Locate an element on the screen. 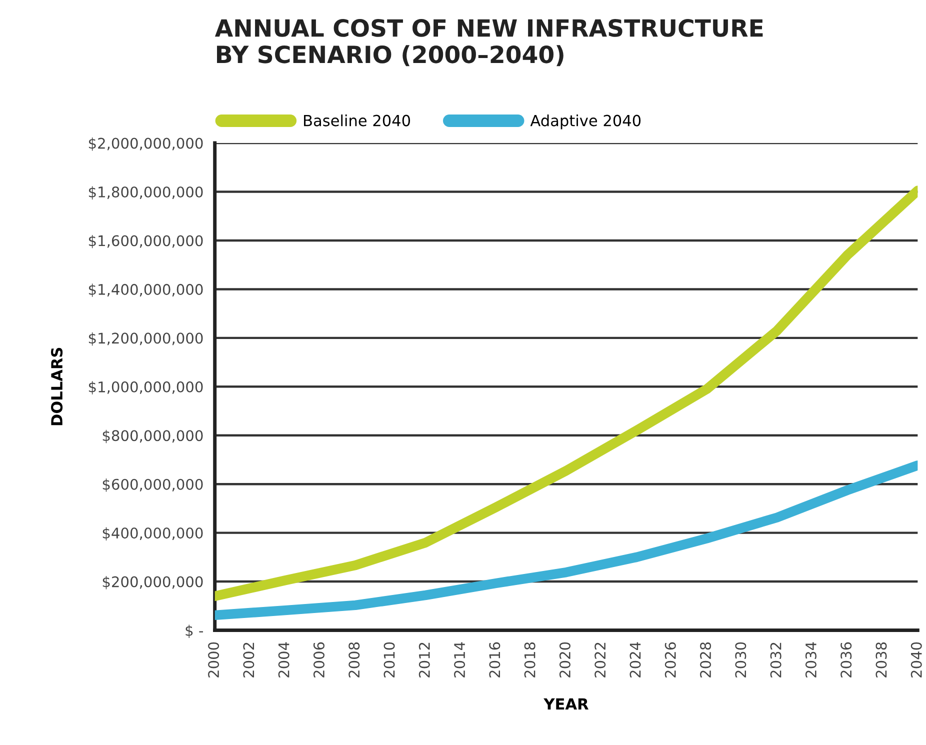 The height and width of the screenshot is (745, 926). x-tick-label: 2030 is located at coordinates (740, 660).